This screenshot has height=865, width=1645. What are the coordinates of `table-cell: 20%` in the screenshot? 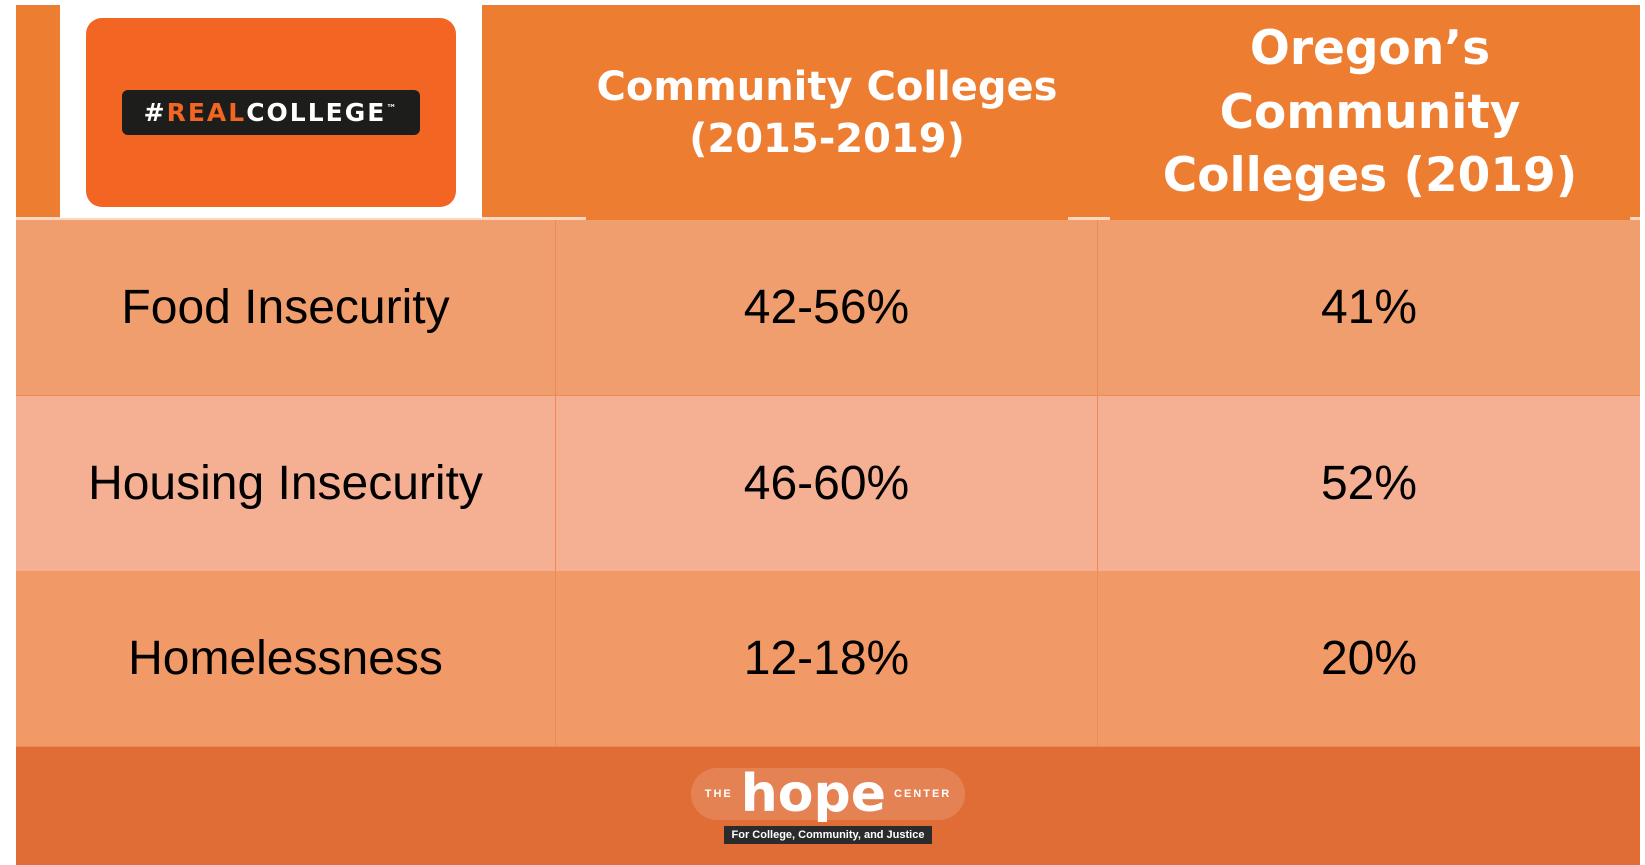 It's located at (1369, 659).